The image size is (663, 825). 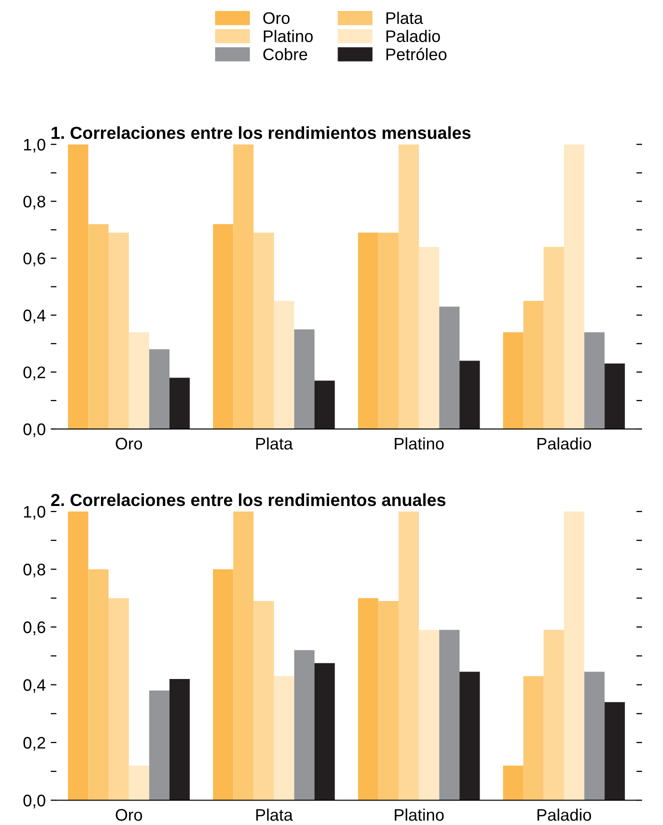 What do you see at coordinates (288, 36) in the screenshot?
I see `legend-label: Platino` at bounding box center [288, 36].